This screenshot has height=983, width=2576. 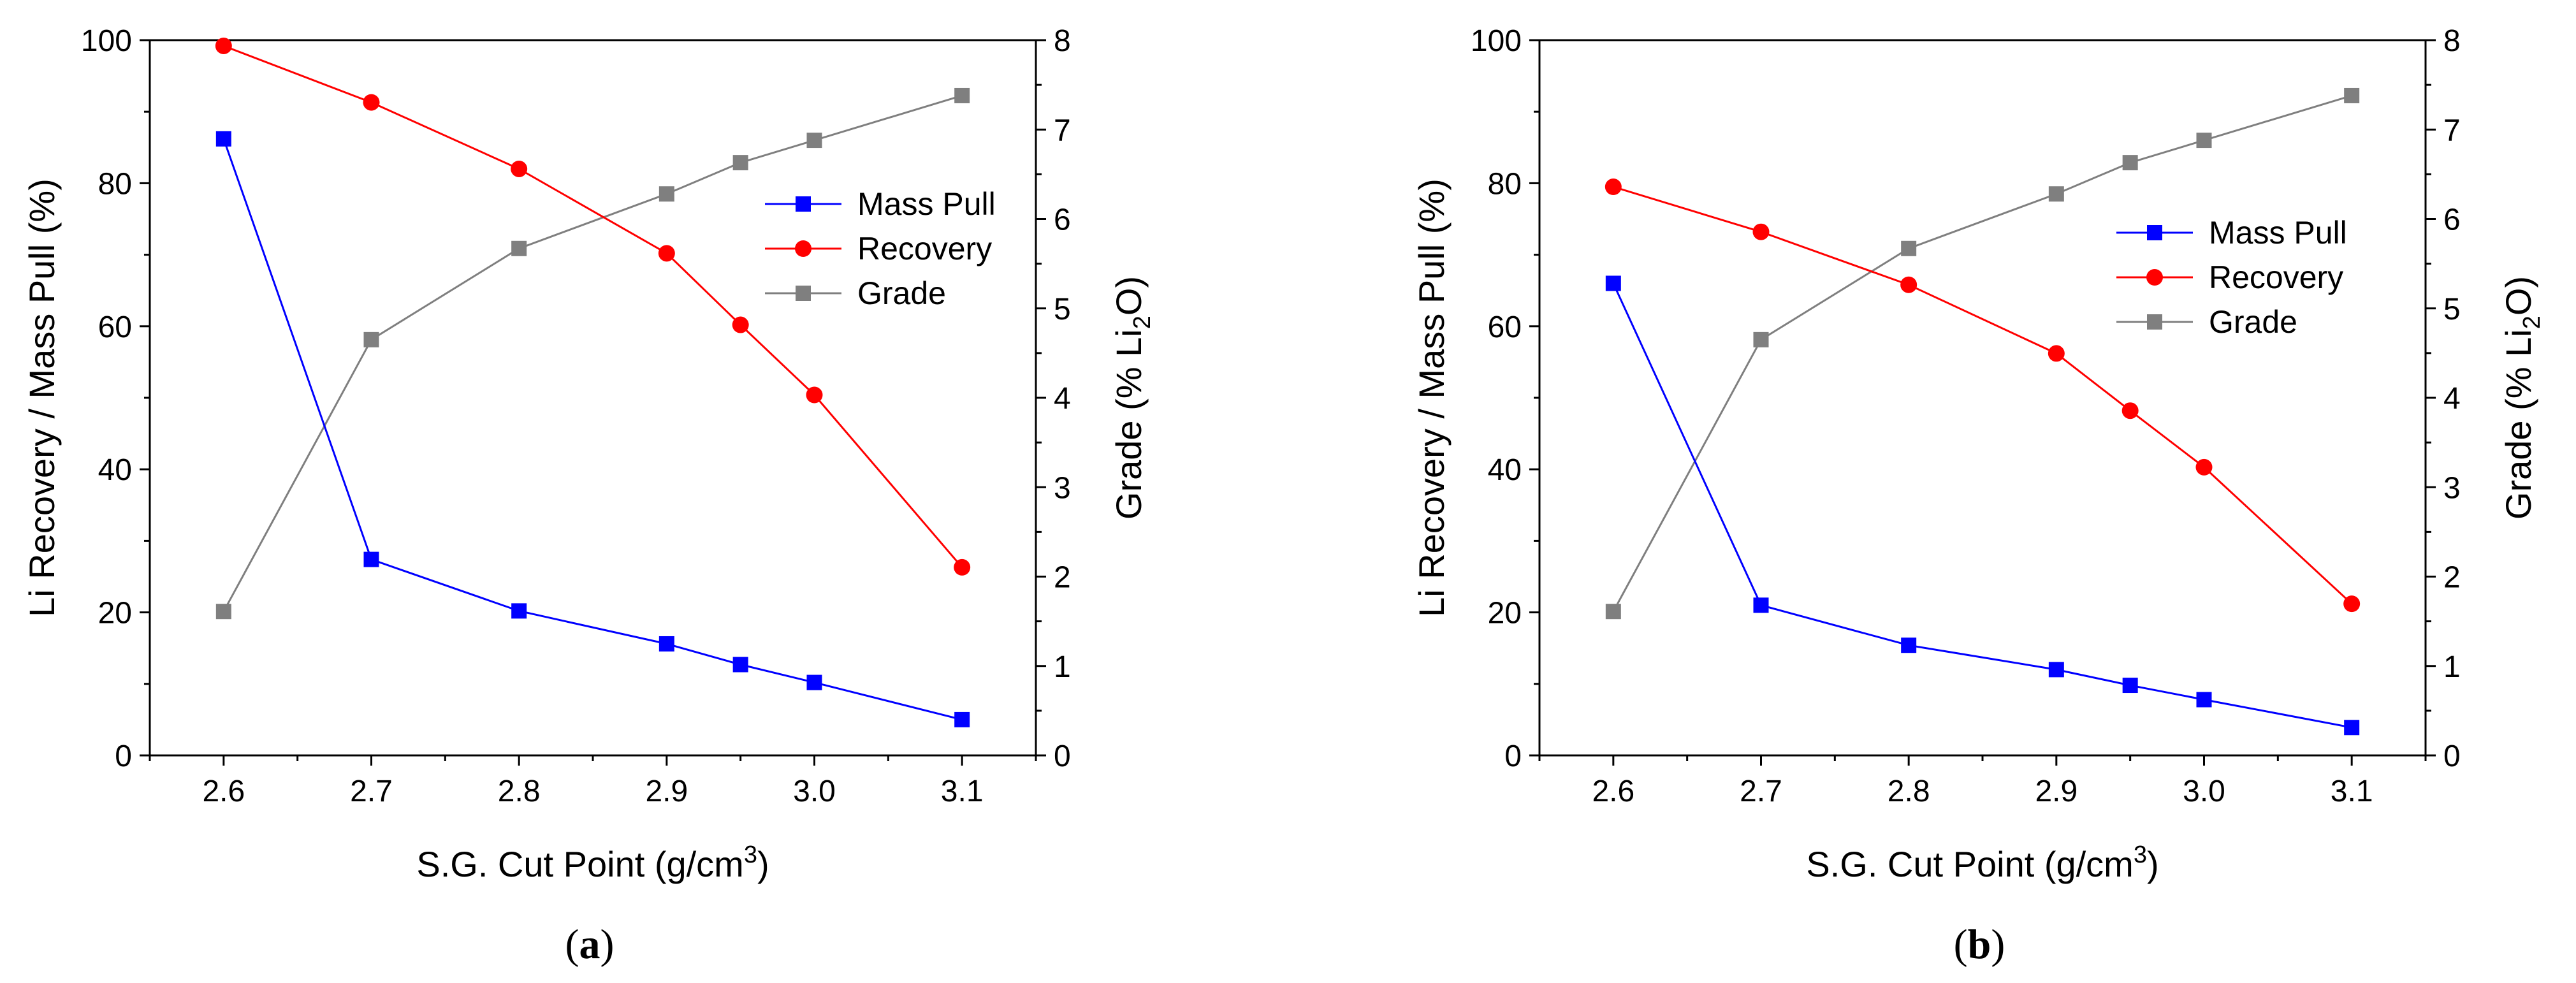 I want to click on y-right-tick-label: 0, so click(x=1062, y=756).